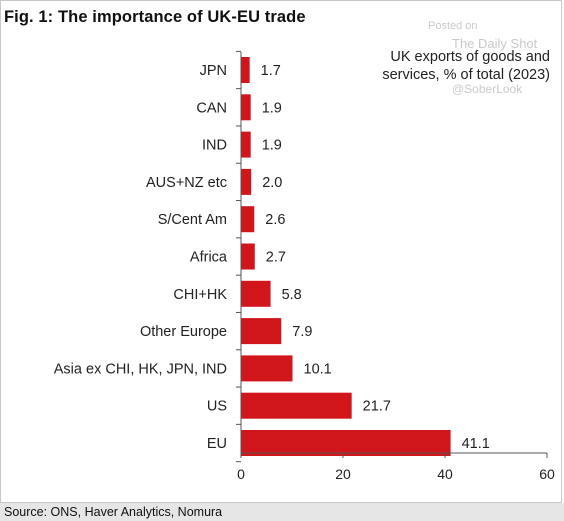 This screenshot has height=521, width=564. Describe the element at coordinates (209, 258) in the screenshot. I see `category-label-5: Africa` at that location.